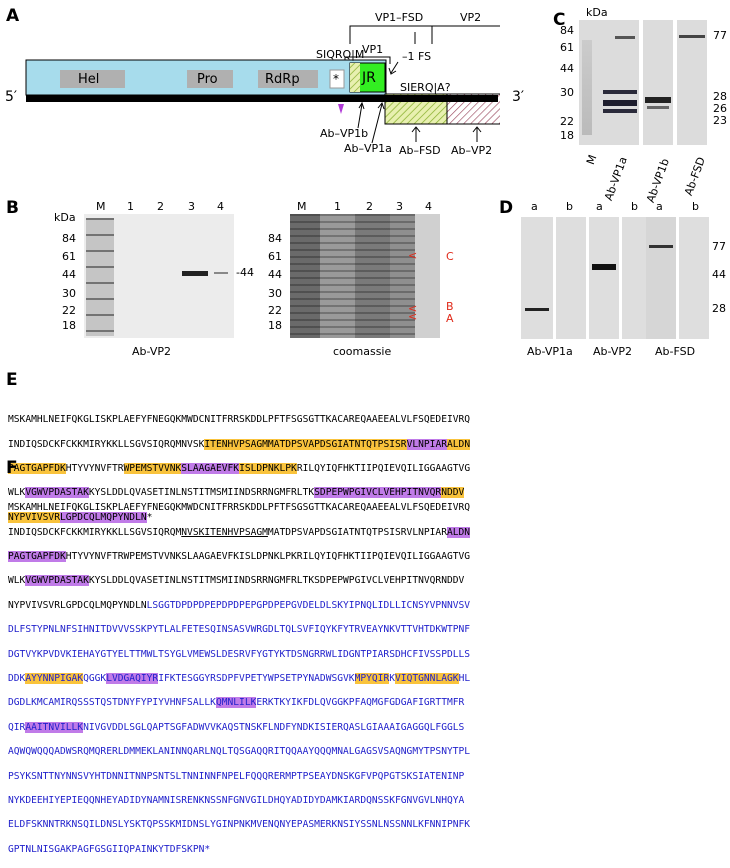 The height and width of the screenshot is (868, 730). What do you see at coordinates (658, 107) in the screenshot?
I see `band-c2-b` at bounding box center [658, 107].